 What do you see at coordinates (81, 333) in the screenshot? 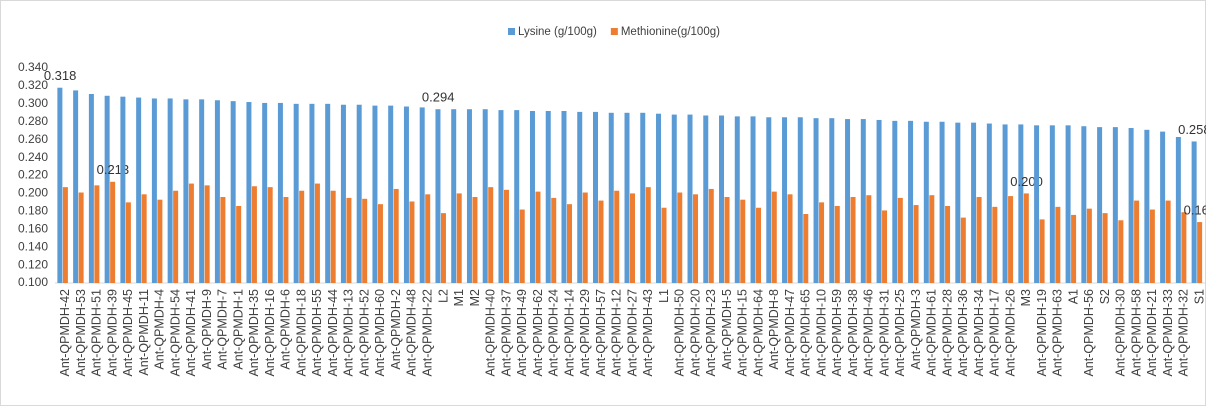
I see `x-tick-label: Ant-QPMDH-53` at bounding box center [81, 333].